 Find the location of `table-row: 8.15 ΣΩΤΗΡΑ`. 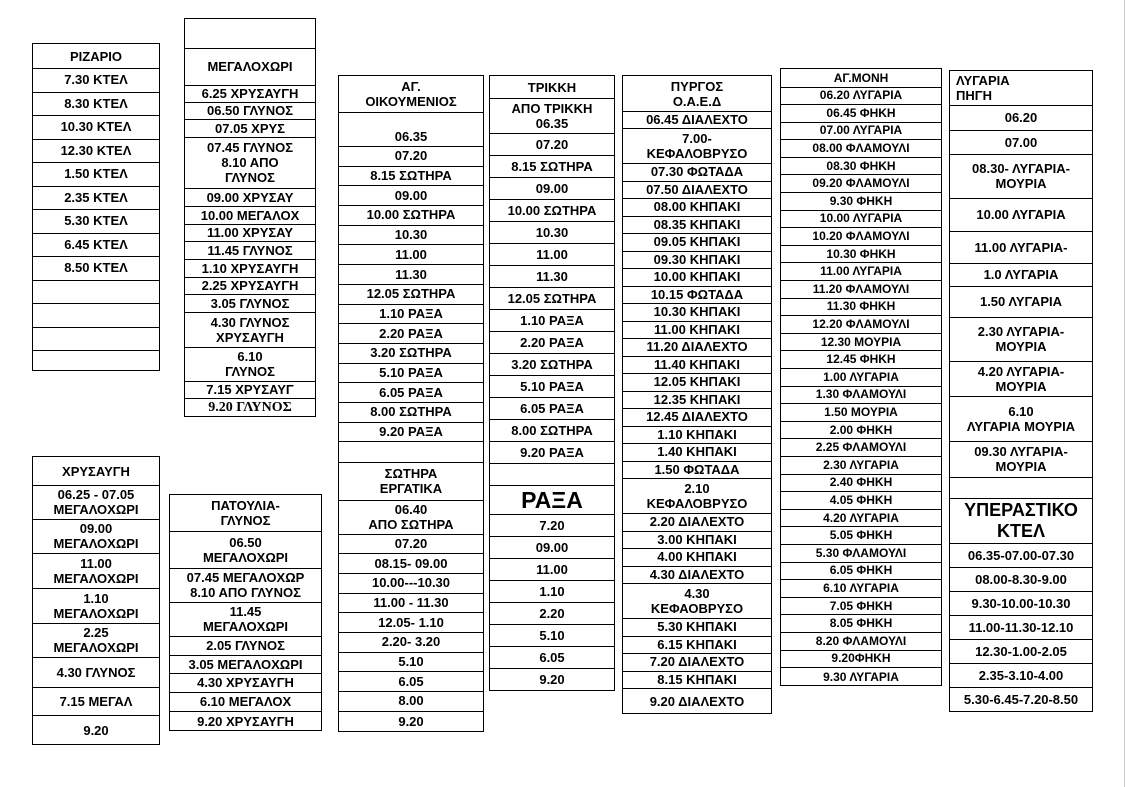

table-row: 8.15 ΣΩΤΗΡΑ is located at coordinates (552, 166).